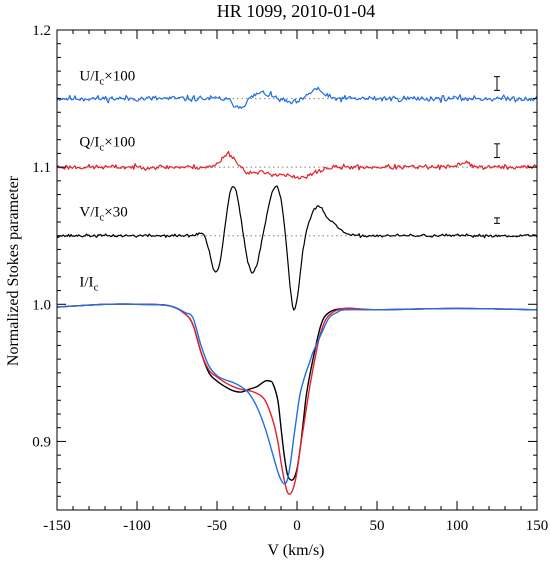  Describe the element at coordinates (89, 143) in the screenshot. I see `label-prefix: Q/I` at that location.